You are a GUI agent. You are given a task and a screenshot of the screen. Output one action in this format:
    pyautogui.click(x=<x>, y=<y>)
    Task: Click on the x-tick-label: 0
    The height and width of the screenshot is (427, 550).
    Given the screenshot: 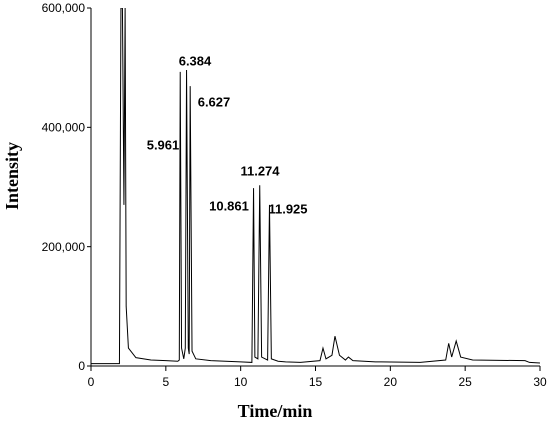 What is the action you would take?
    pyautogui.click(x=91, y=382)
    